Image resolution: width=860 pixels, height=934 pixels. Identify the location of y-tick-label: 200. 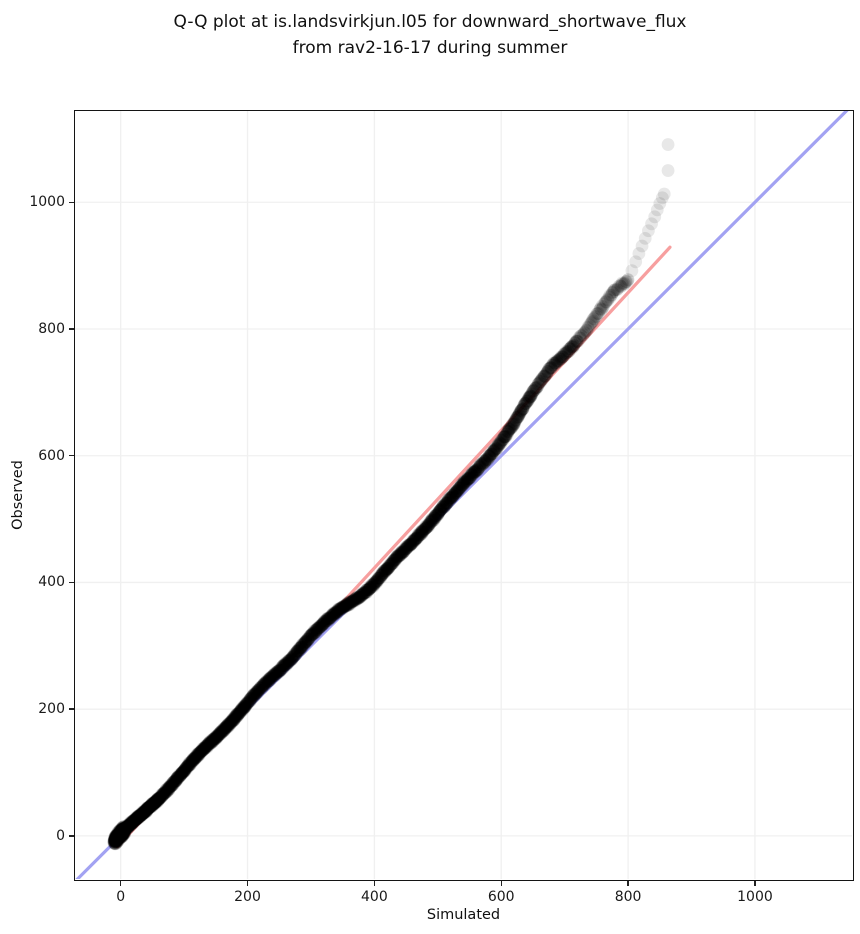
(51, 709).